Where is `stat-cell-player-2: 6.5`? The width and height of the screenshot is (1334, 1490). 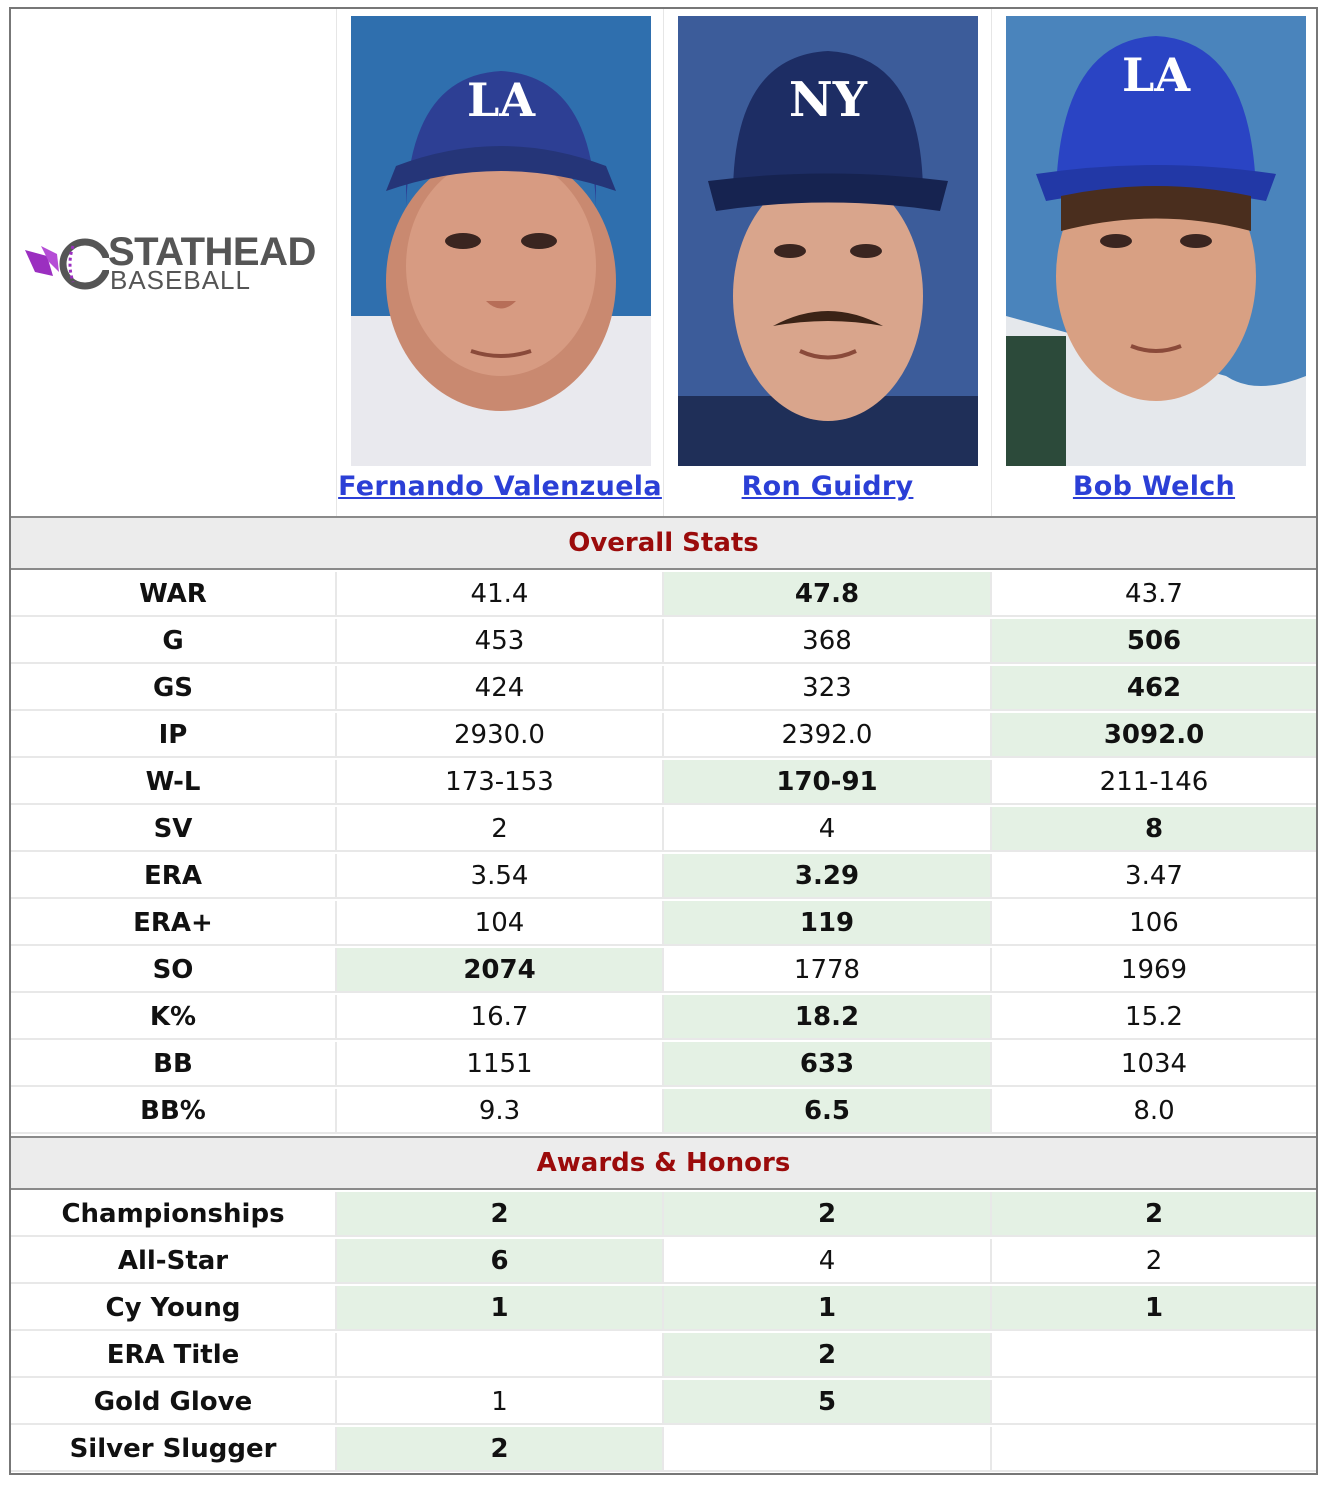 stat-cell-player-2: 6.5 is located at coordinates (828, 1111).